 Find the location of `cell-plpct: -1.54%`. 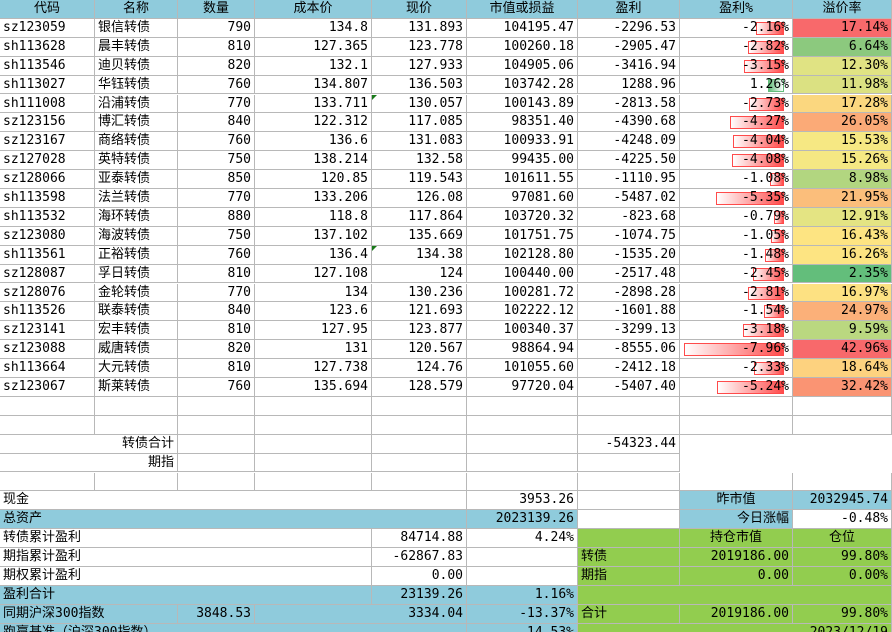

cell-plpct: -1.54% is located at coordinates (736, 312).